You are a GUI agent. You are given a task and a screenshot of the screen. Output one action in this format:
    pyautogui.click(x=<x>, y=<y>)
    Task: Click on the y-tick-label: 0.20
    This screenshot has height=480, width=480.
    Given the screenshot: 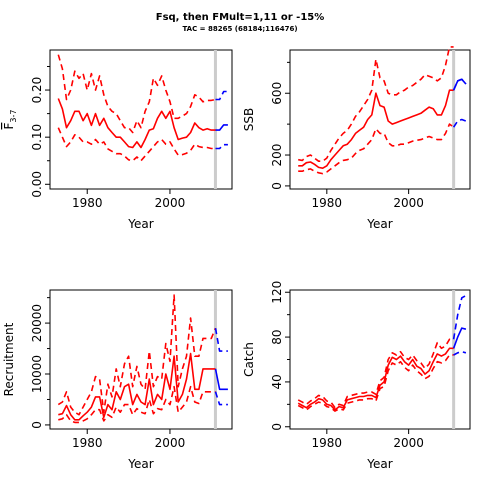 What is the action you would take?
    pyautogui.click(x=37, y=90)
    